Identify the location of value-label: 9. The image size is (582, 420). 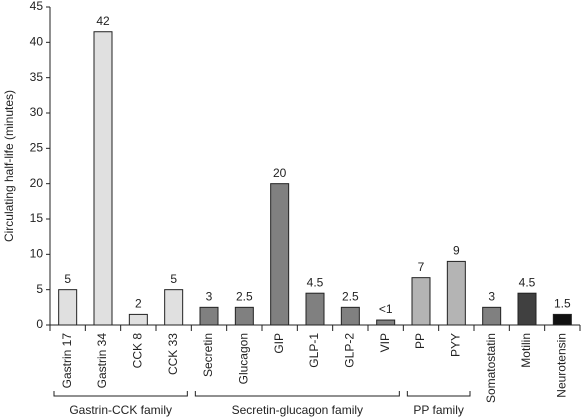
(456, 251).